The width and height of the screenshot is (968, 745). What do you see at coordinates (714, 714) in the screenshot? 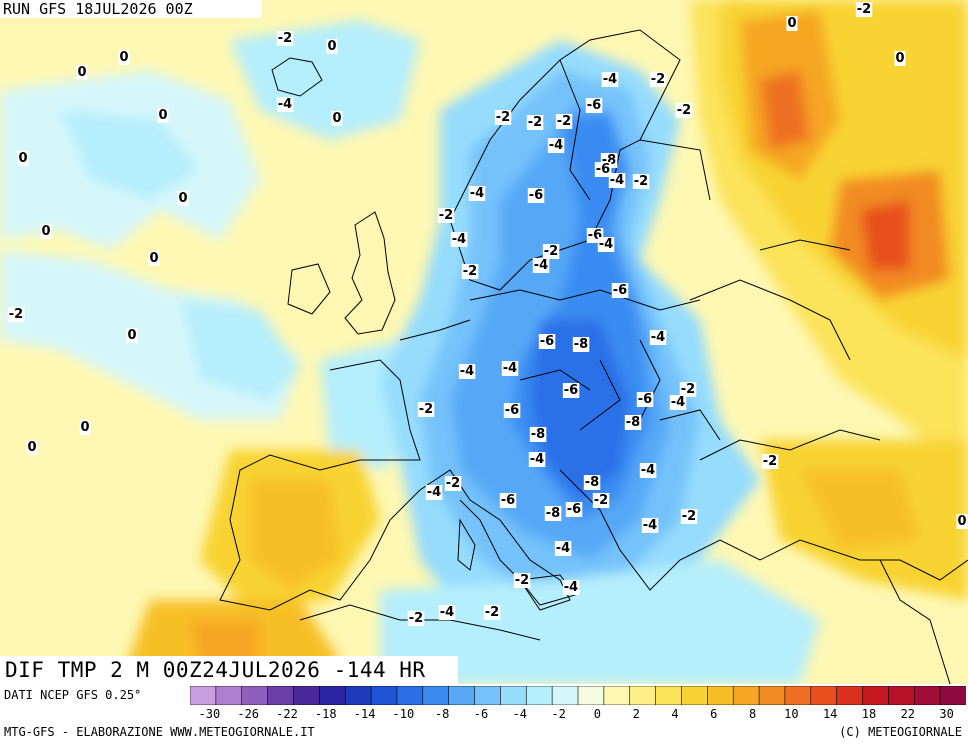
I see `color-scale-tick-label: 6` at bounding box center [714, 714].